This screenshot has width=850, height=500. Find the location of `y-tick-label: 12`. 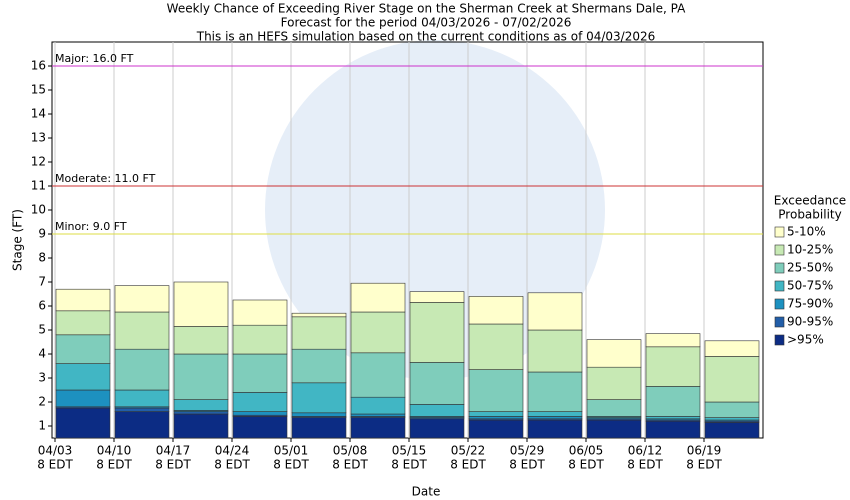

y-tick-label: 12 is located at coordinates (38, 162).